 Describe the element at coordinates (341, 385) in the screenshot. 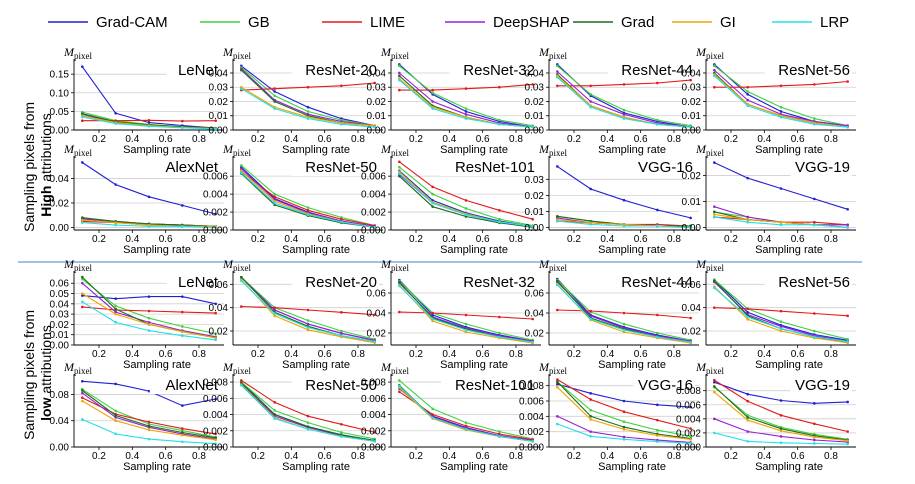

I see `panel-title: ResNet-50` at that location.